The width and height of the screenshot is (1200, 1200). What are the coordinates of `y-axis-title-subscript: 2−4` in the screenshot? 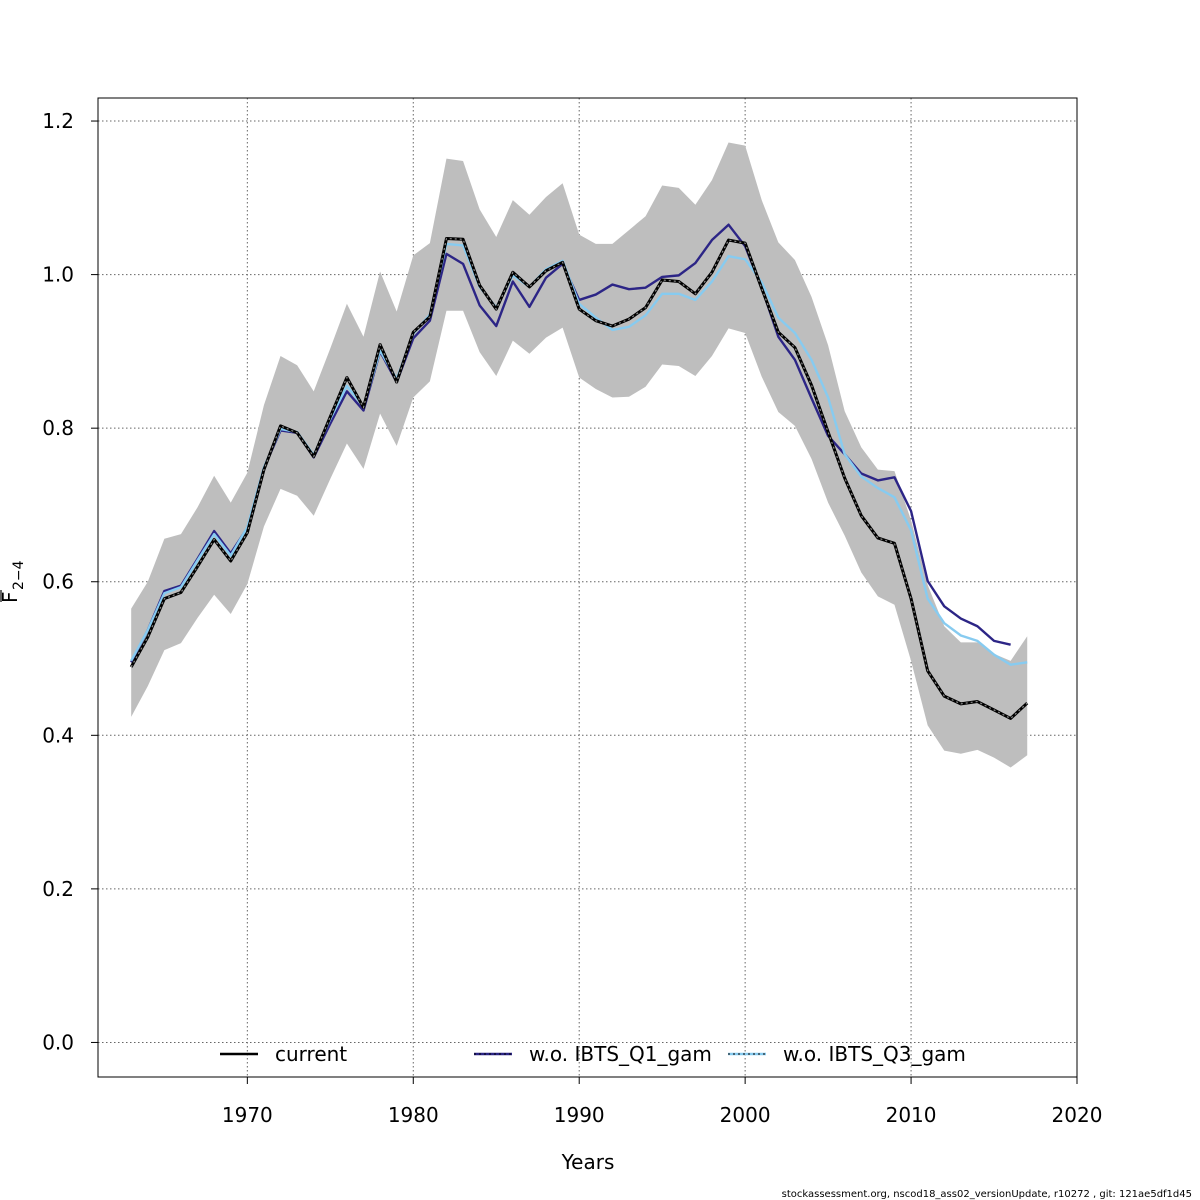 It's located at (19, 575).